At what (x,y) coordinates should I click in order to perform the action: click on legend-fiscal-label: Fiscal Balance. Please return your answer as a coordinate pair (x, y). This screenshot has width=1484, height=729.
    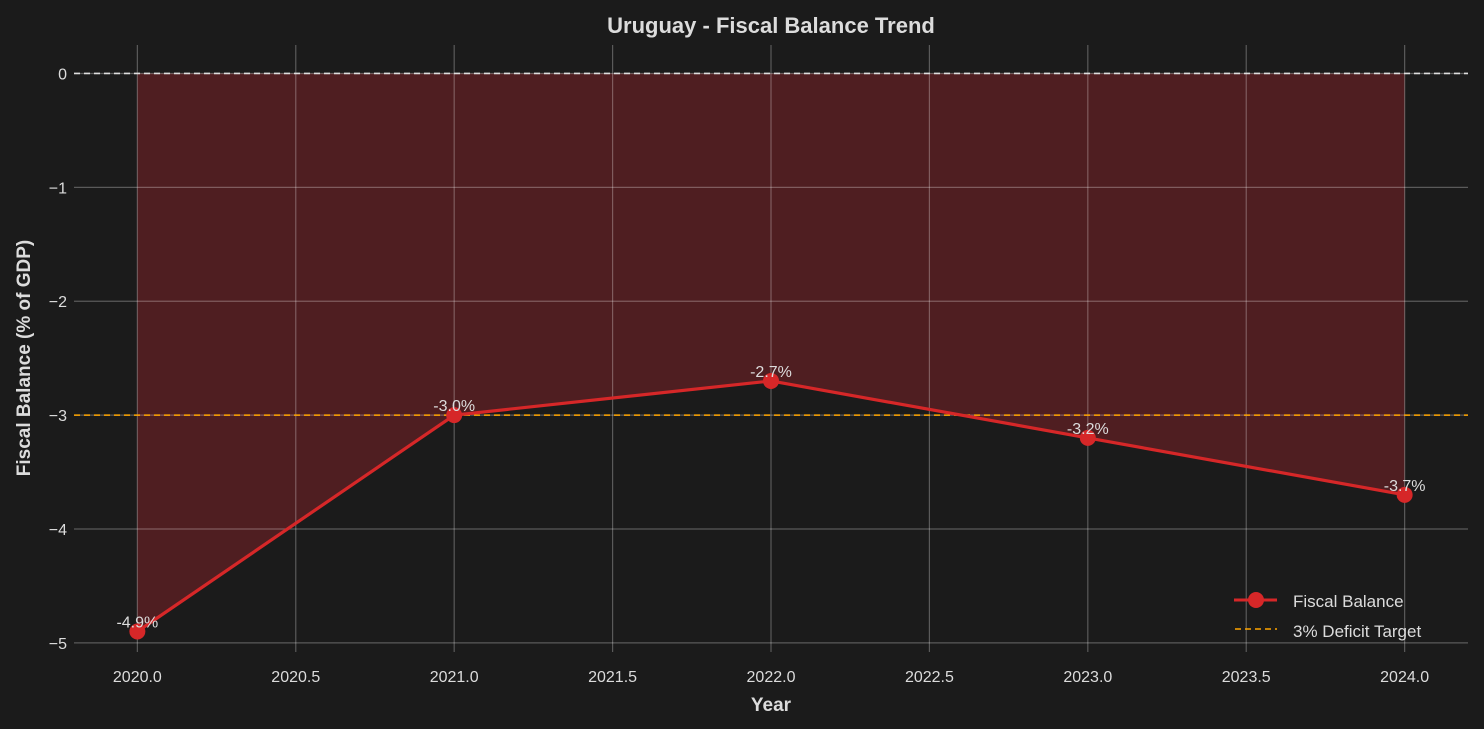
    Looking at the image, I should click on (1348, 601).